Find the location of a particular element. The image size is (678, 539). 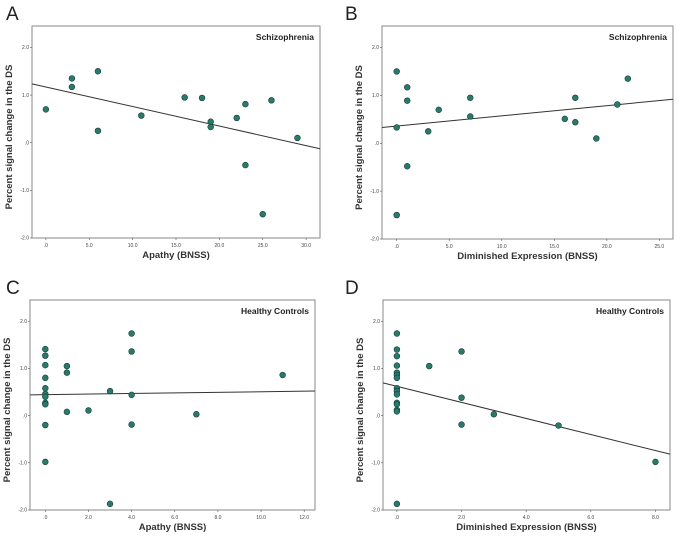

x-tick-label: 15.0 is located at coordinates (554, 247).